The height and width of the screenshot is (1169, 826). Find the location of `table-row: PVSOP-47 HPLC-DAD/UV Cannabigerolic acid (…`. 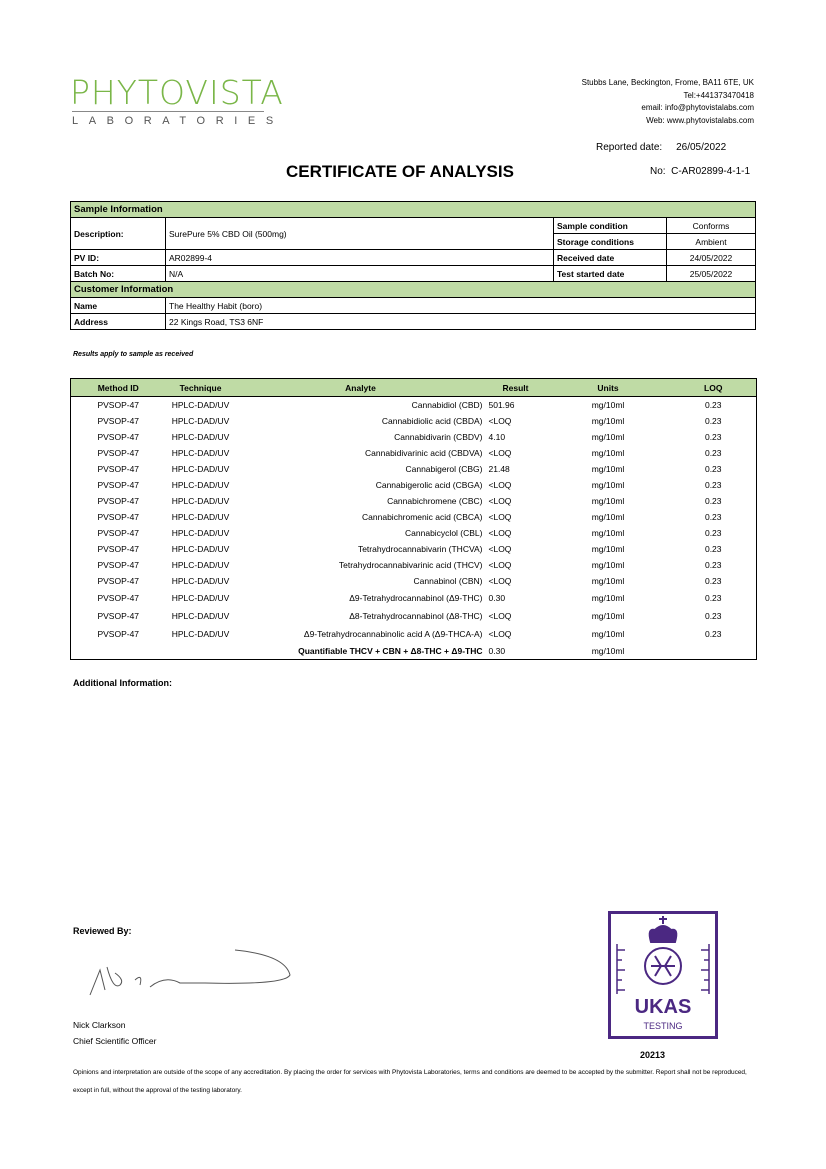

table-row: PVSOP-47 HPLC-DAD/UV Cannabigerolic acid (… is located at coordinates (414, 485).